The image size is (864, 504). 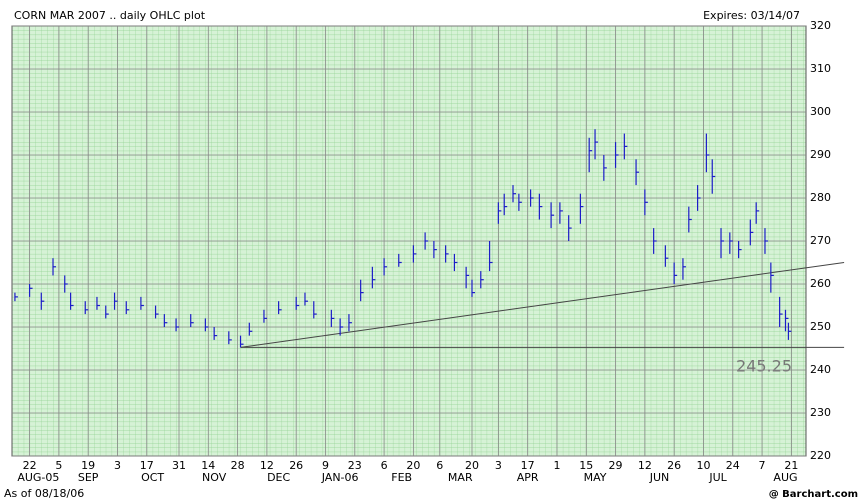 I want to click on month-label: NOV, so click(x=214, y=477).